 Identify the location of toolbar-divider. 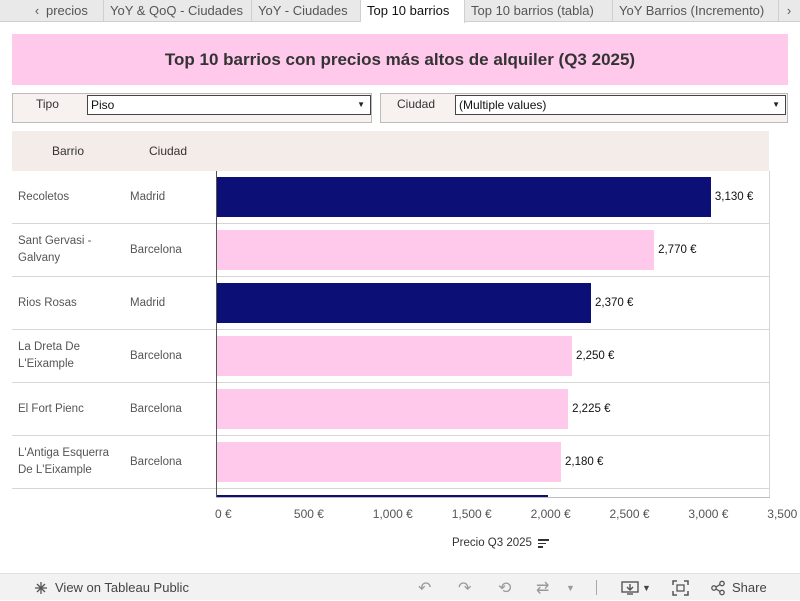
(596, 587).